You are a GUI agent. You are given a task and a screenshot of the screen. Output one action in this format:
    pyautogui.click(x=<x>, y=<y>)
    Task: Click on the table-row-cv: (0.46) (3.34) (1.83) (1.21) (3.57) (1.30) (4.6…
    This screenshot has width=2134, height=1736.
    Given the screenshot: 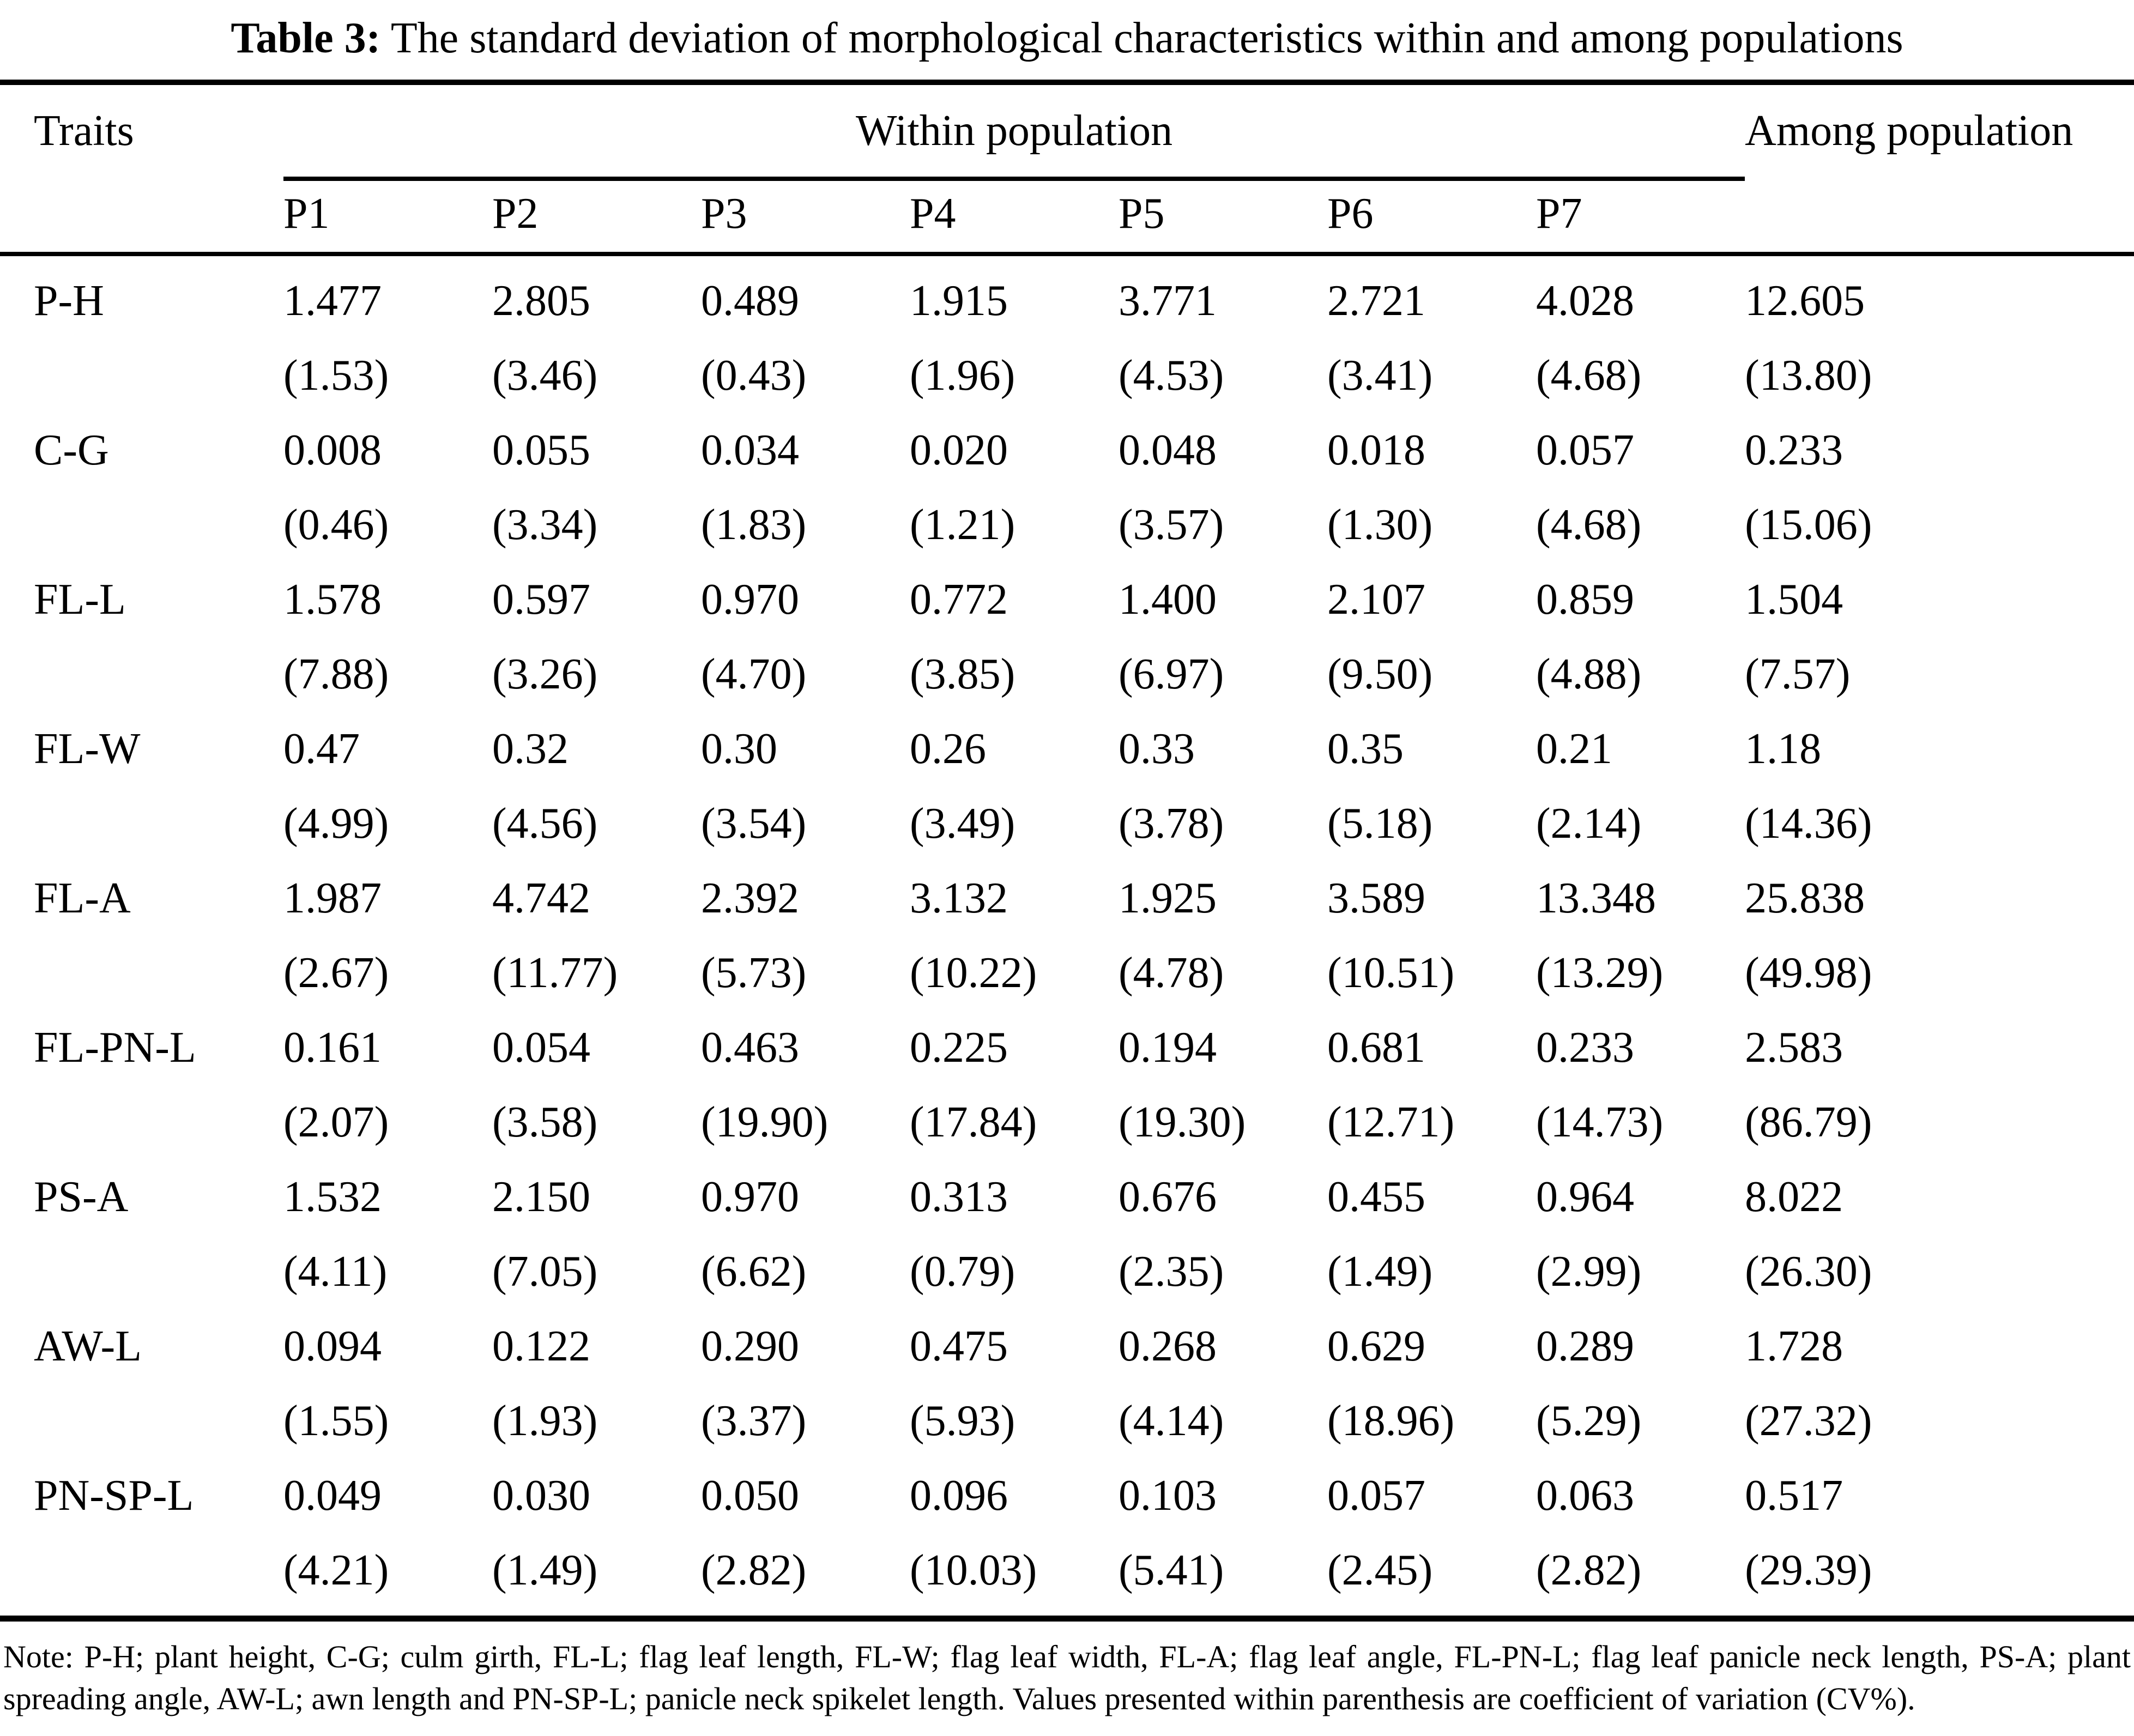 What is the action you would take?
    pyautogui.click(x=1067, y=525)
    